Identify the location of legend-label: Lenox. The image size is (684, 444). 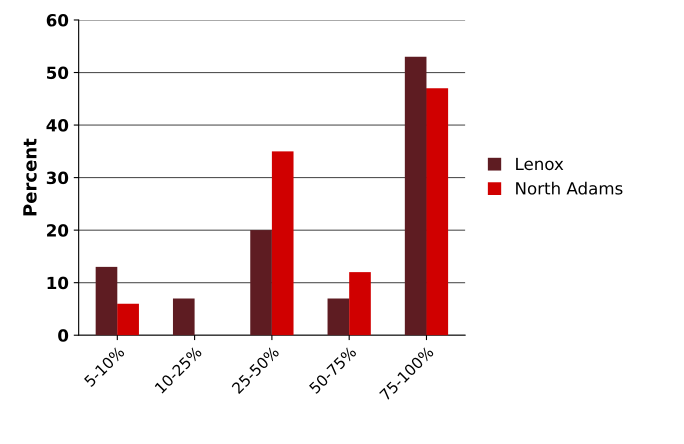
(540, 164).